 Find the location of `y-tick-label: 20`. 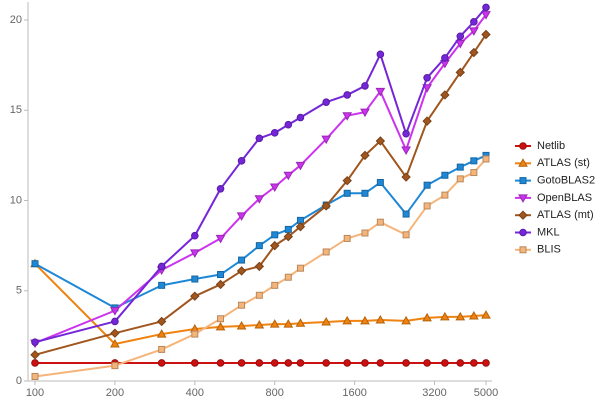

y-tick-label: 20 is located at coordinates (16, 20).